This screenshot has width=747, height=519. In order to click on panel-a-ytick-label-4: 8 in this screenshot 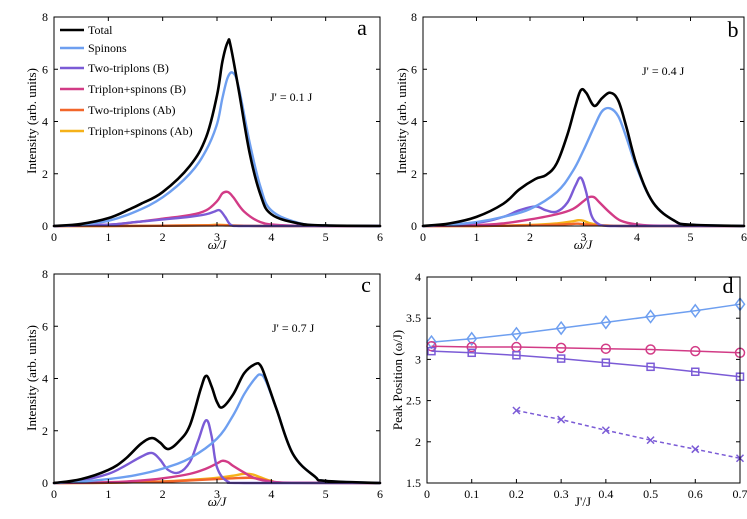, I will do `click(45, 17)`.